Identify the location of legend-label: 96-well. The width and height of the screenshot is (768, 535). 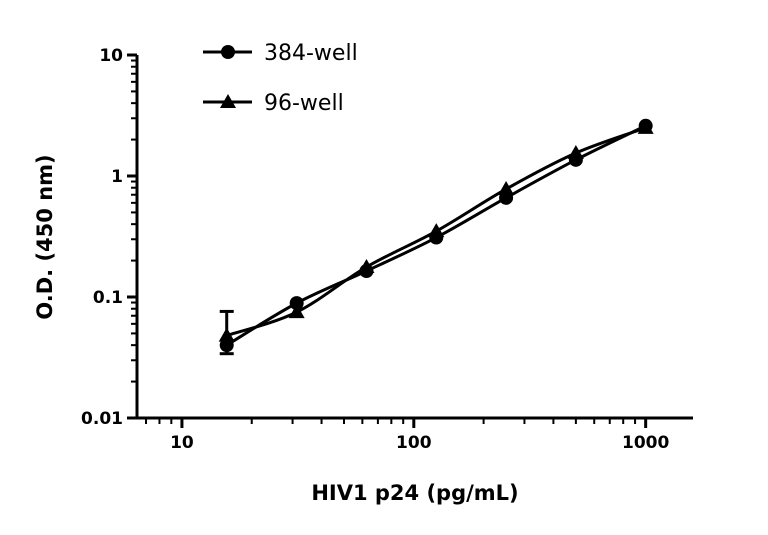
(304, 103).